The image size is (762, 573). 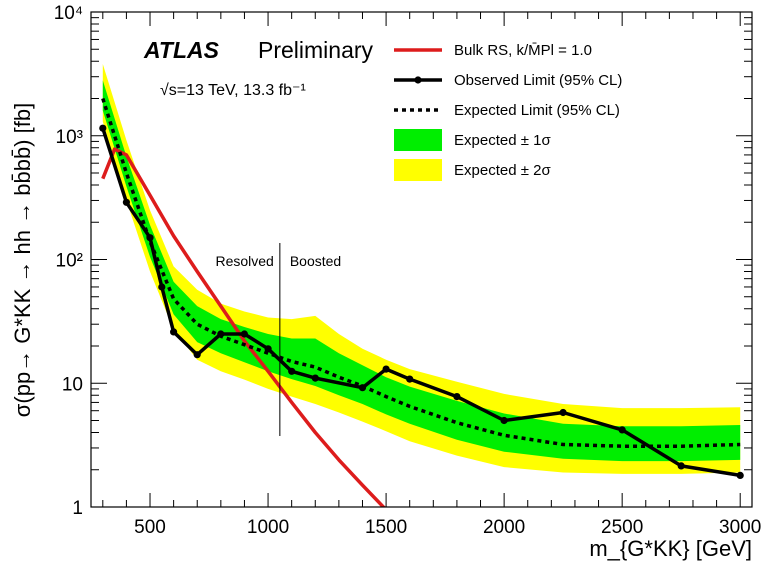 I want to click on legend-entry: Bulk RS, k/M̄Pl = 1.0, so click(x=493, y=50).